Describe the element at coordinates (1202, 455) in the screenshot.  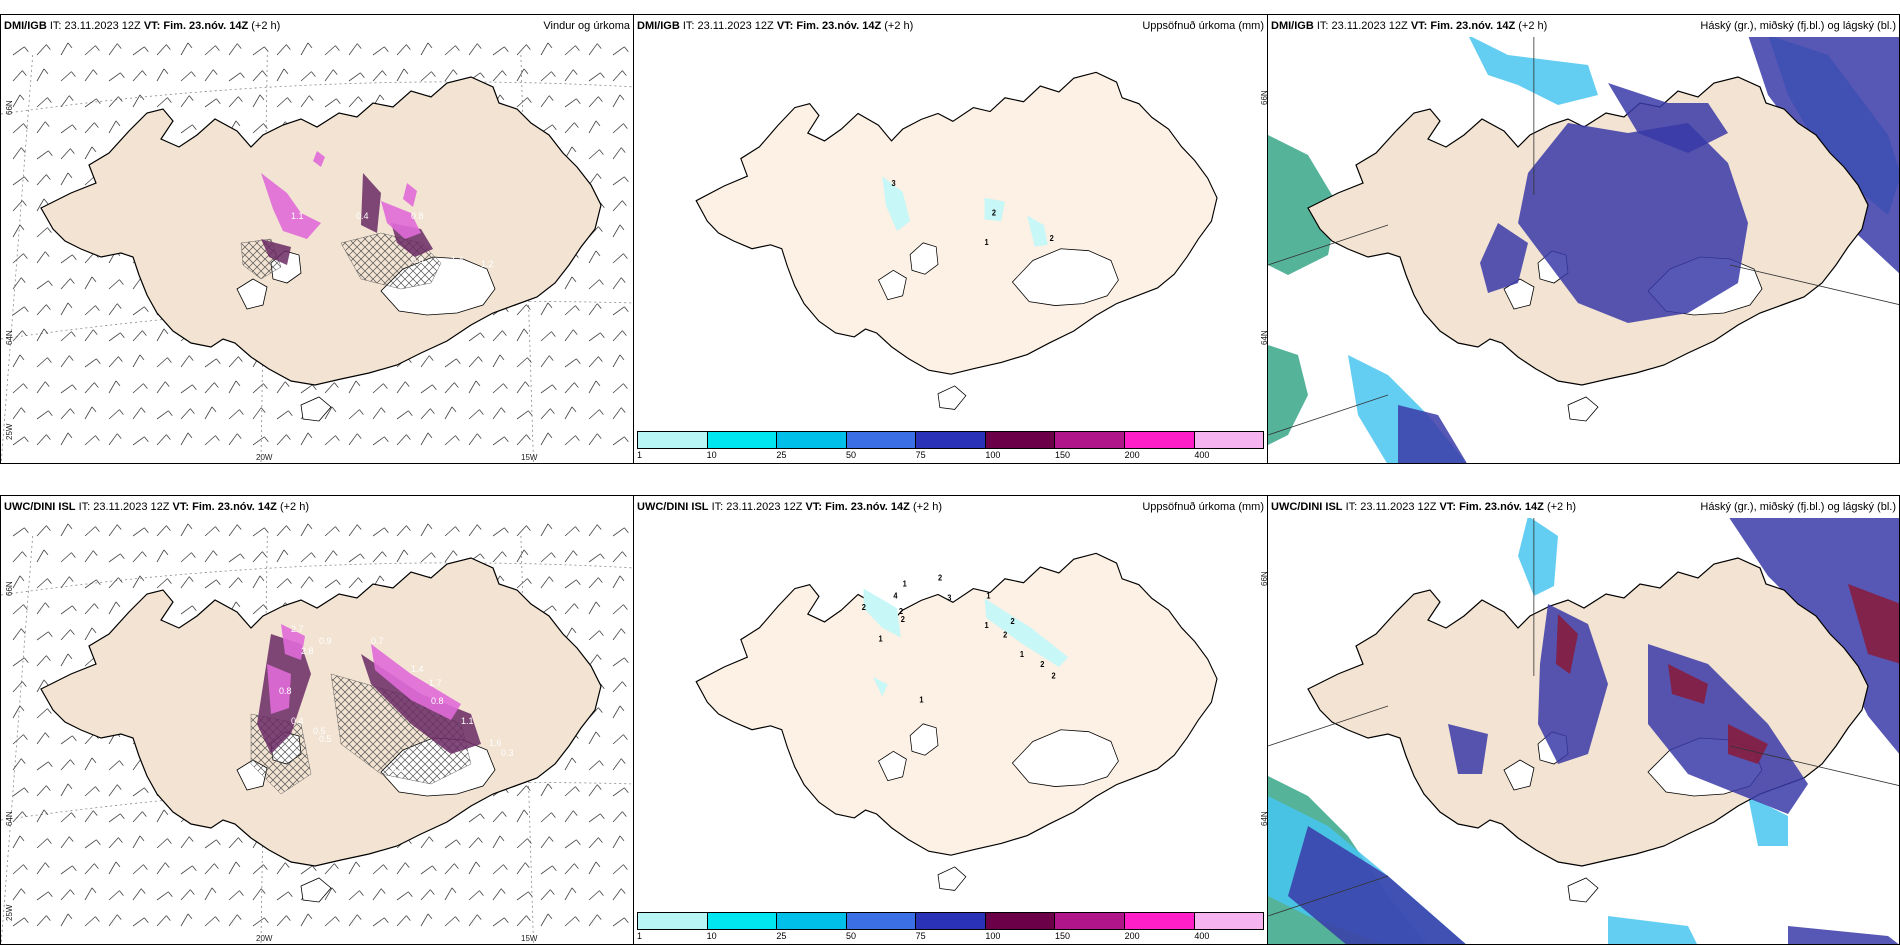
I see `colorbar-label: 400` at that location.